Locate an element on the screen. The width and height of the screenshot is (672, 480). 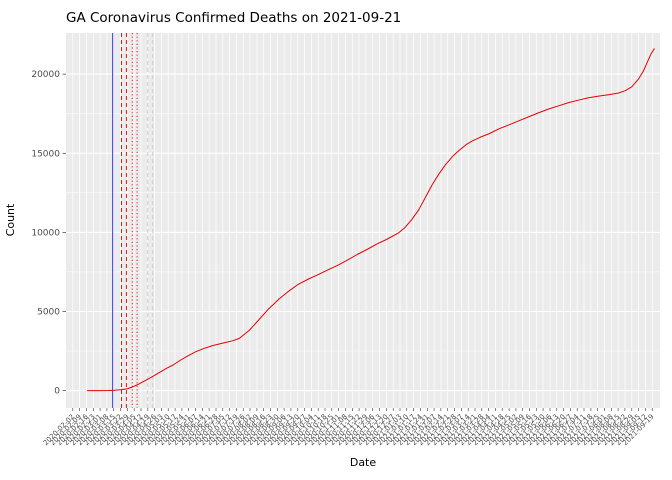
y-tick-label: 5000 is located at coordinates (48, 313).